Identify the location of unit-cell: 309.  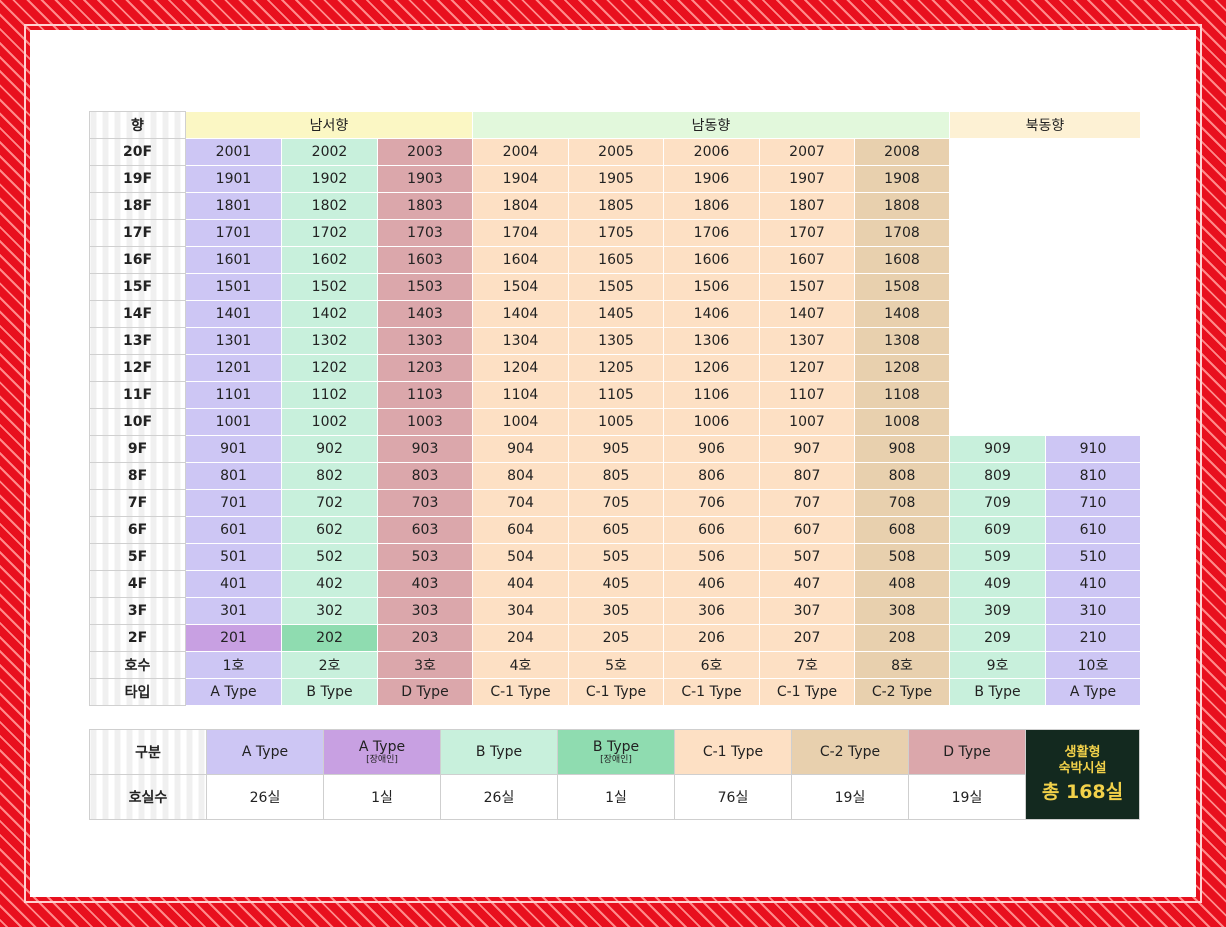
(997, 611).